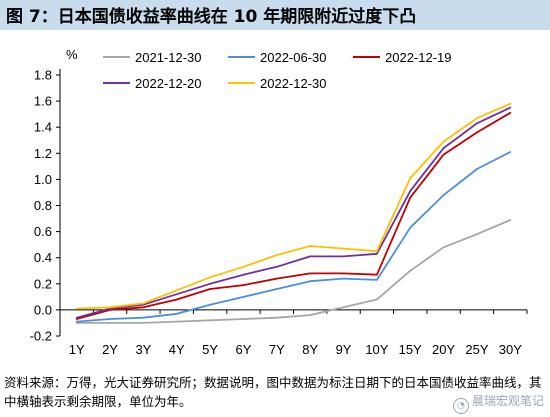 The width and height of the screenshot is (550, 417). I want to click on y-tick-label: 0.8, so click(43, 205).